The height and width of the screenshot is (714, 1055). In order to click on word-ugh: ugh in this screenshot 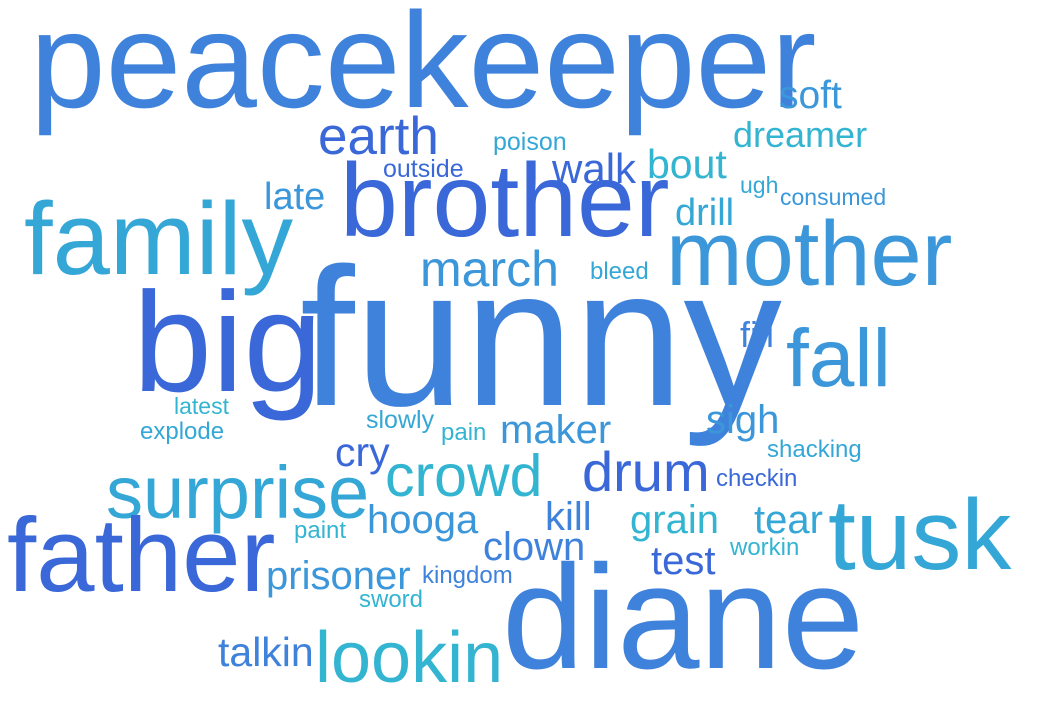, I will do `click(759, 185)`.